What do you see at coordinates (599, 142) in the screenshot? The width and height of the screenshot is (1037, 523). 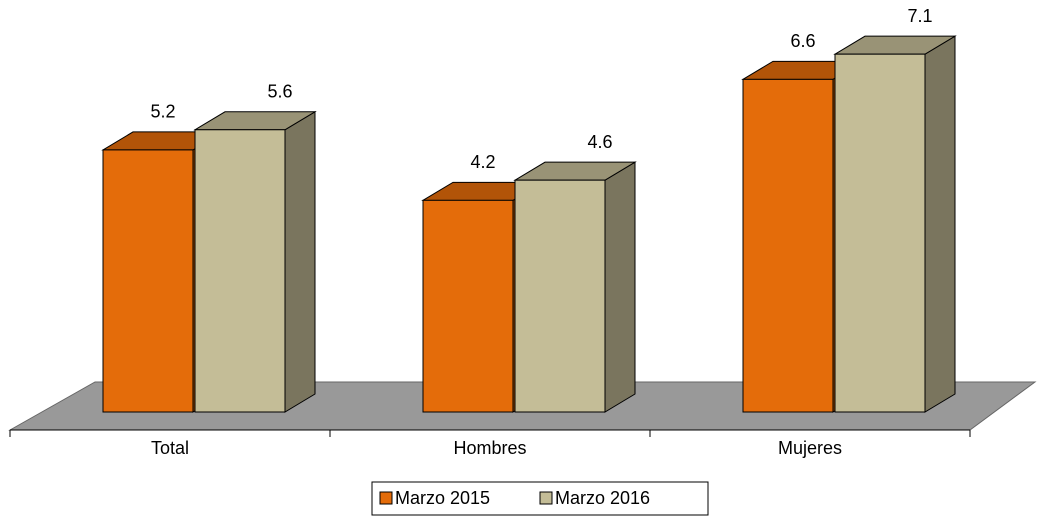 I see `data-label: 4.6` at bounding box center [599, 142].